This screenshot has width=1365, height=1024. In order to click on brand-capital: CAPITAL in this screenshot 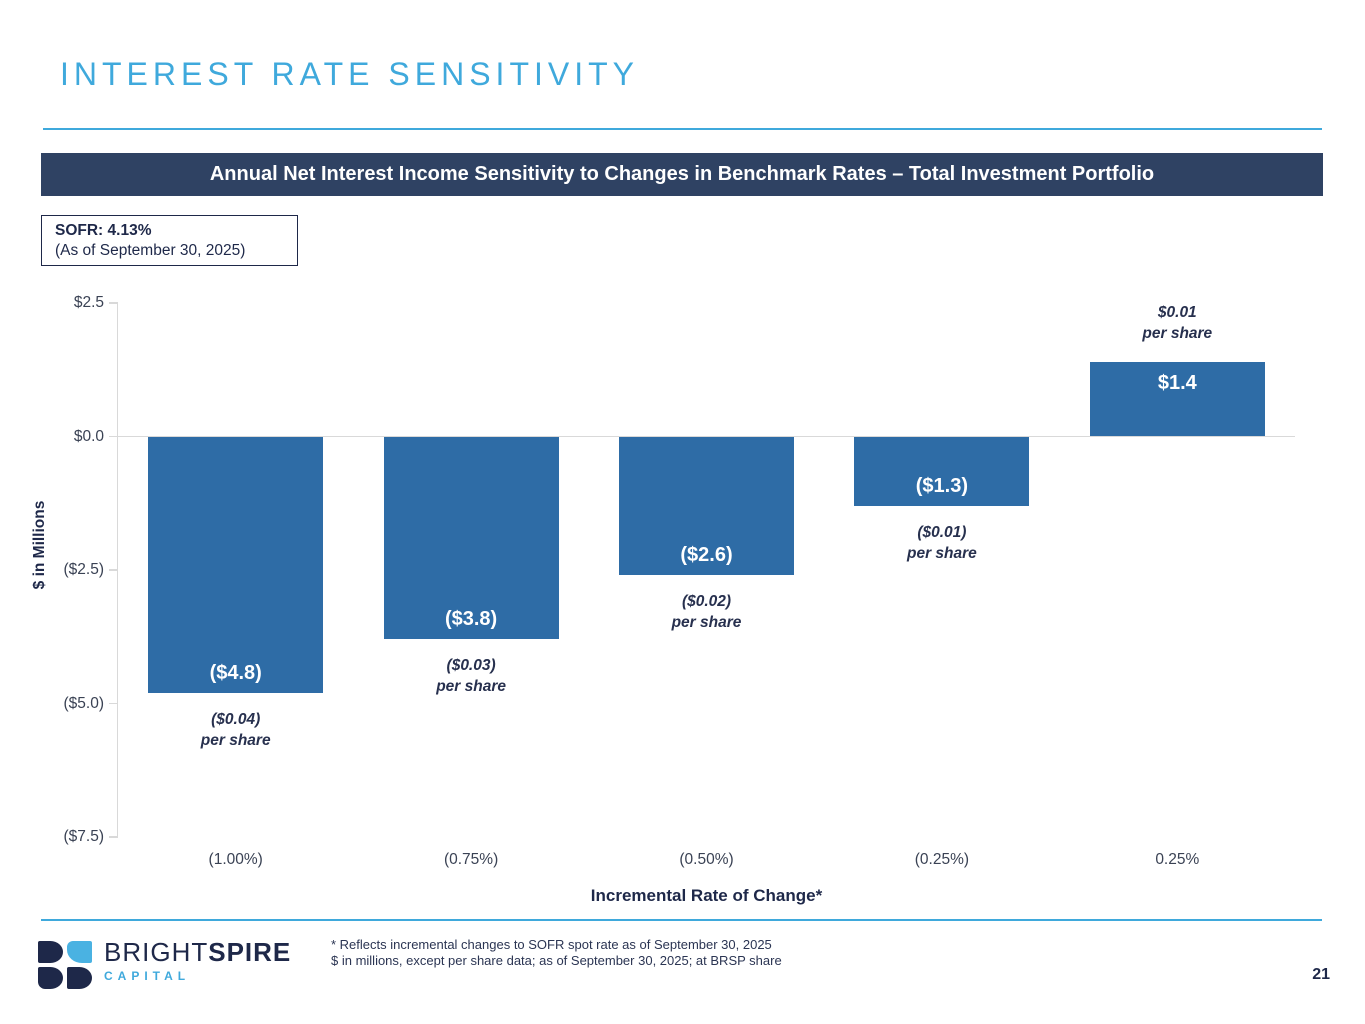, I will do `click(147, 976)`.